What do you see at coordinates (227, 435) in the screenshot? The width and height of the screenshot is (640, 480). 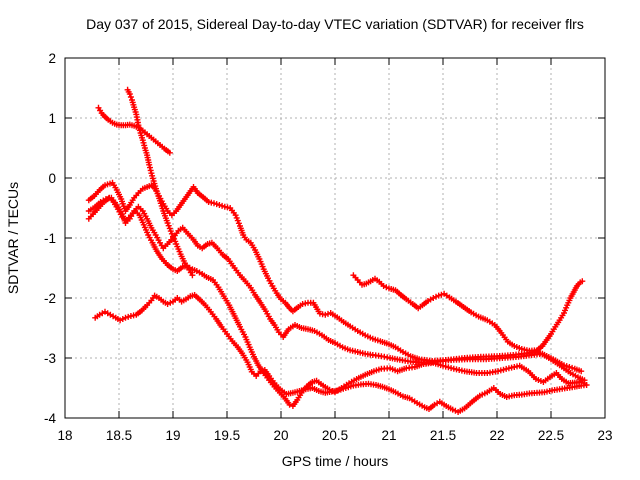 I see `x-tick-label: 19.5` at bounding box center [227, 435].